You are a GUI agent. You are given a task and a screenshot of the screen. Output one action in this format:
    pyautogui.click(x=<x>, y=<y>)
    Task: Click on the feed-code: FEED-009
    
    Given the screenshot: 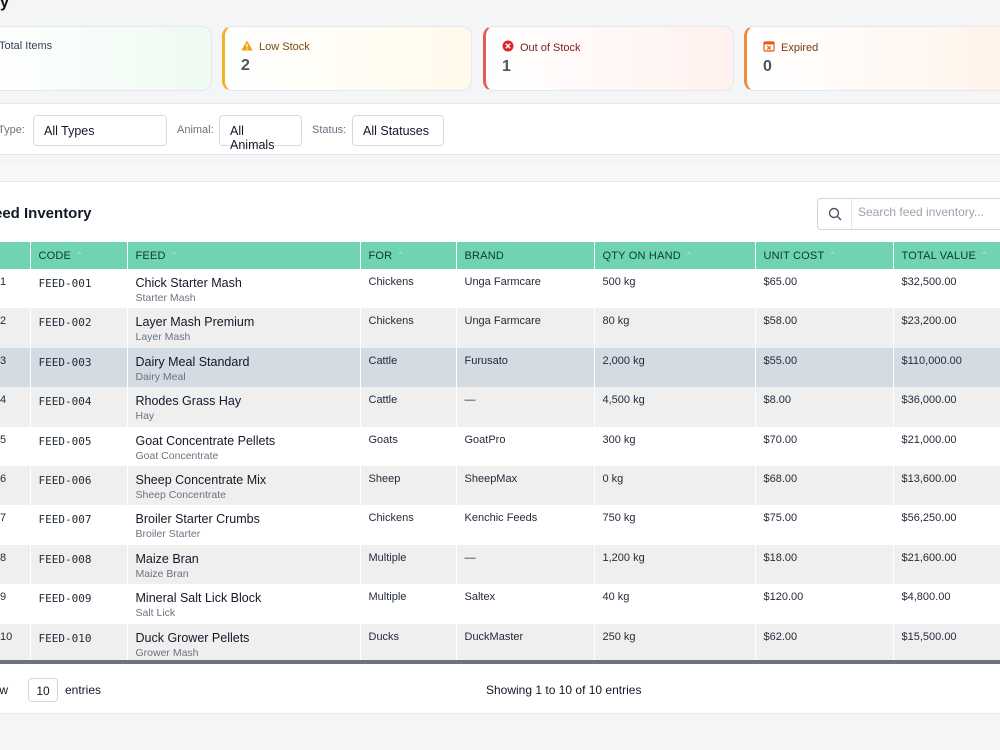 What is the action you would take?
    pyautogui.click(x=79, y=604)
    